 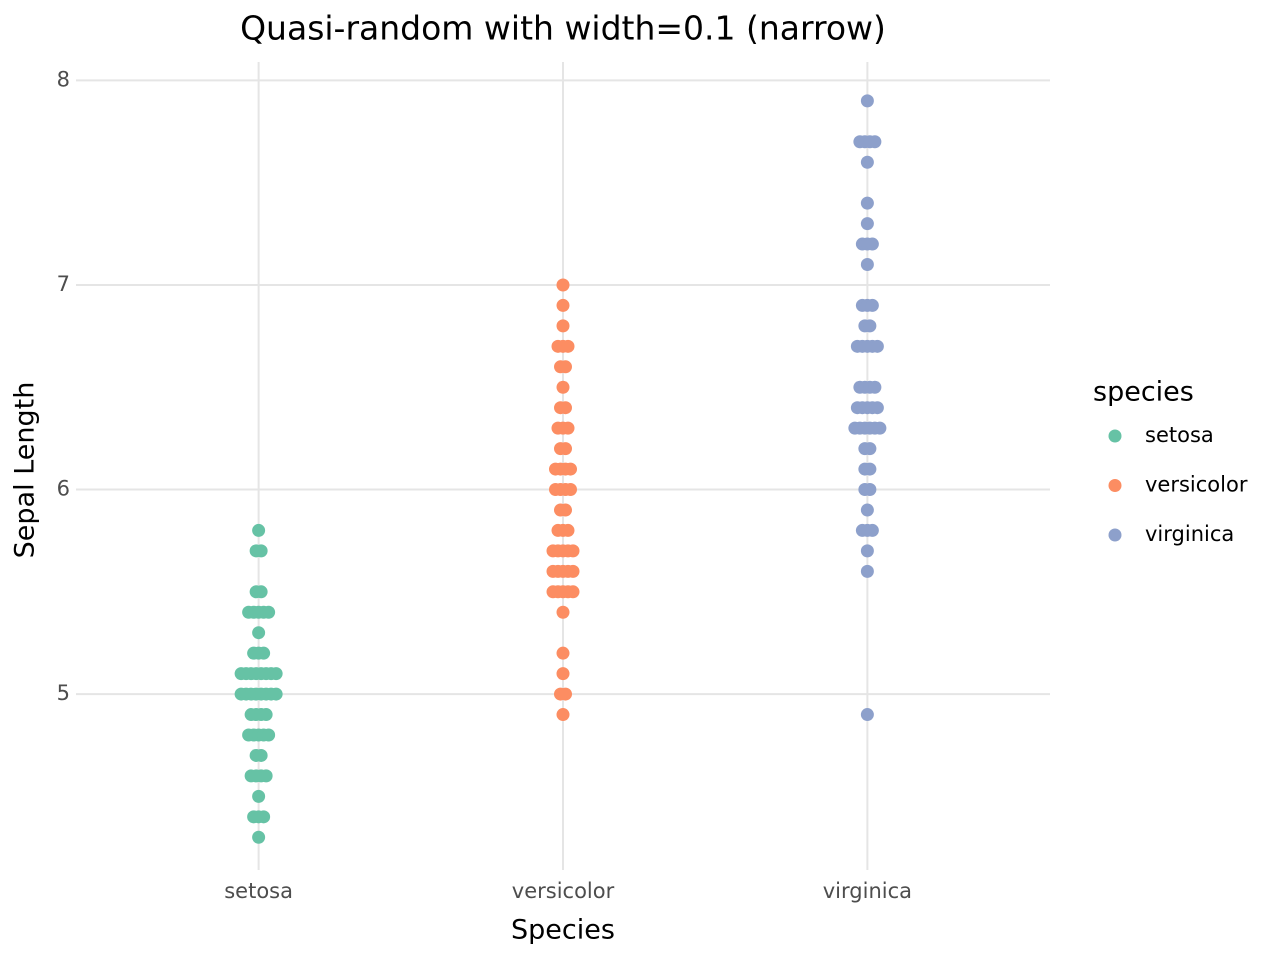 What do you see at coordinates (1189, 534) in the screenshot?
I see `legend-label: virginica` at bounding box center [1189, 534].